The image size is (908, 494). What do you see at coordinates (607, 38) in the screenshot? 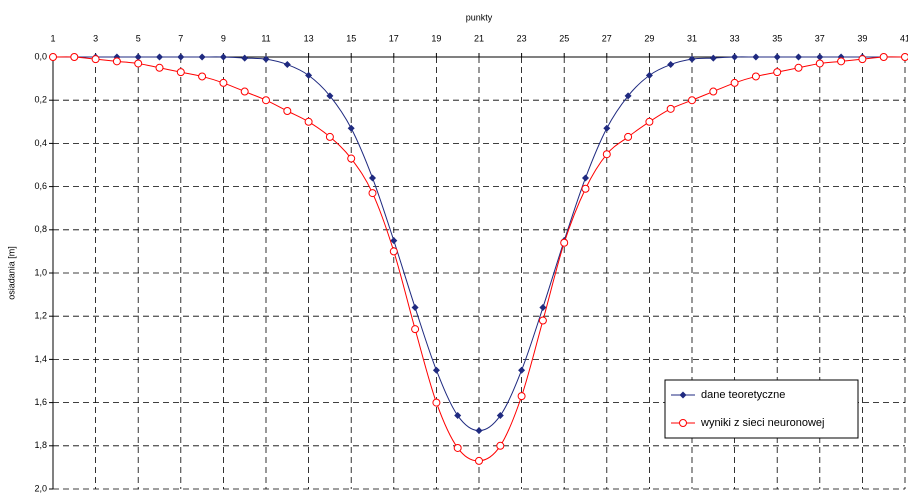
I see `x-tick-label: 27` at bounding box center [607, 38].